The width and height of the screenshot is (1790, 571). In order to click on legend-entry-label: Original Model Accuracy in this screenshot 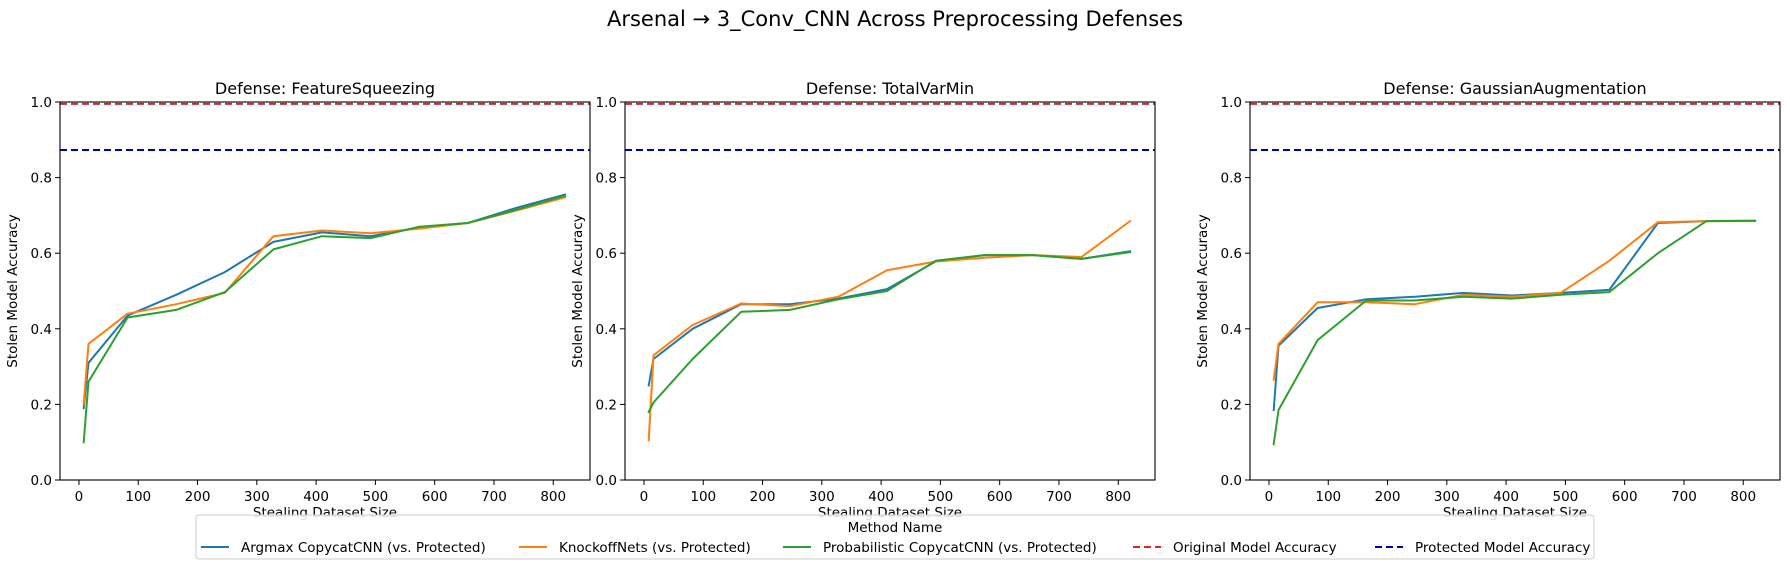, I will do `click(1255, 548)`.